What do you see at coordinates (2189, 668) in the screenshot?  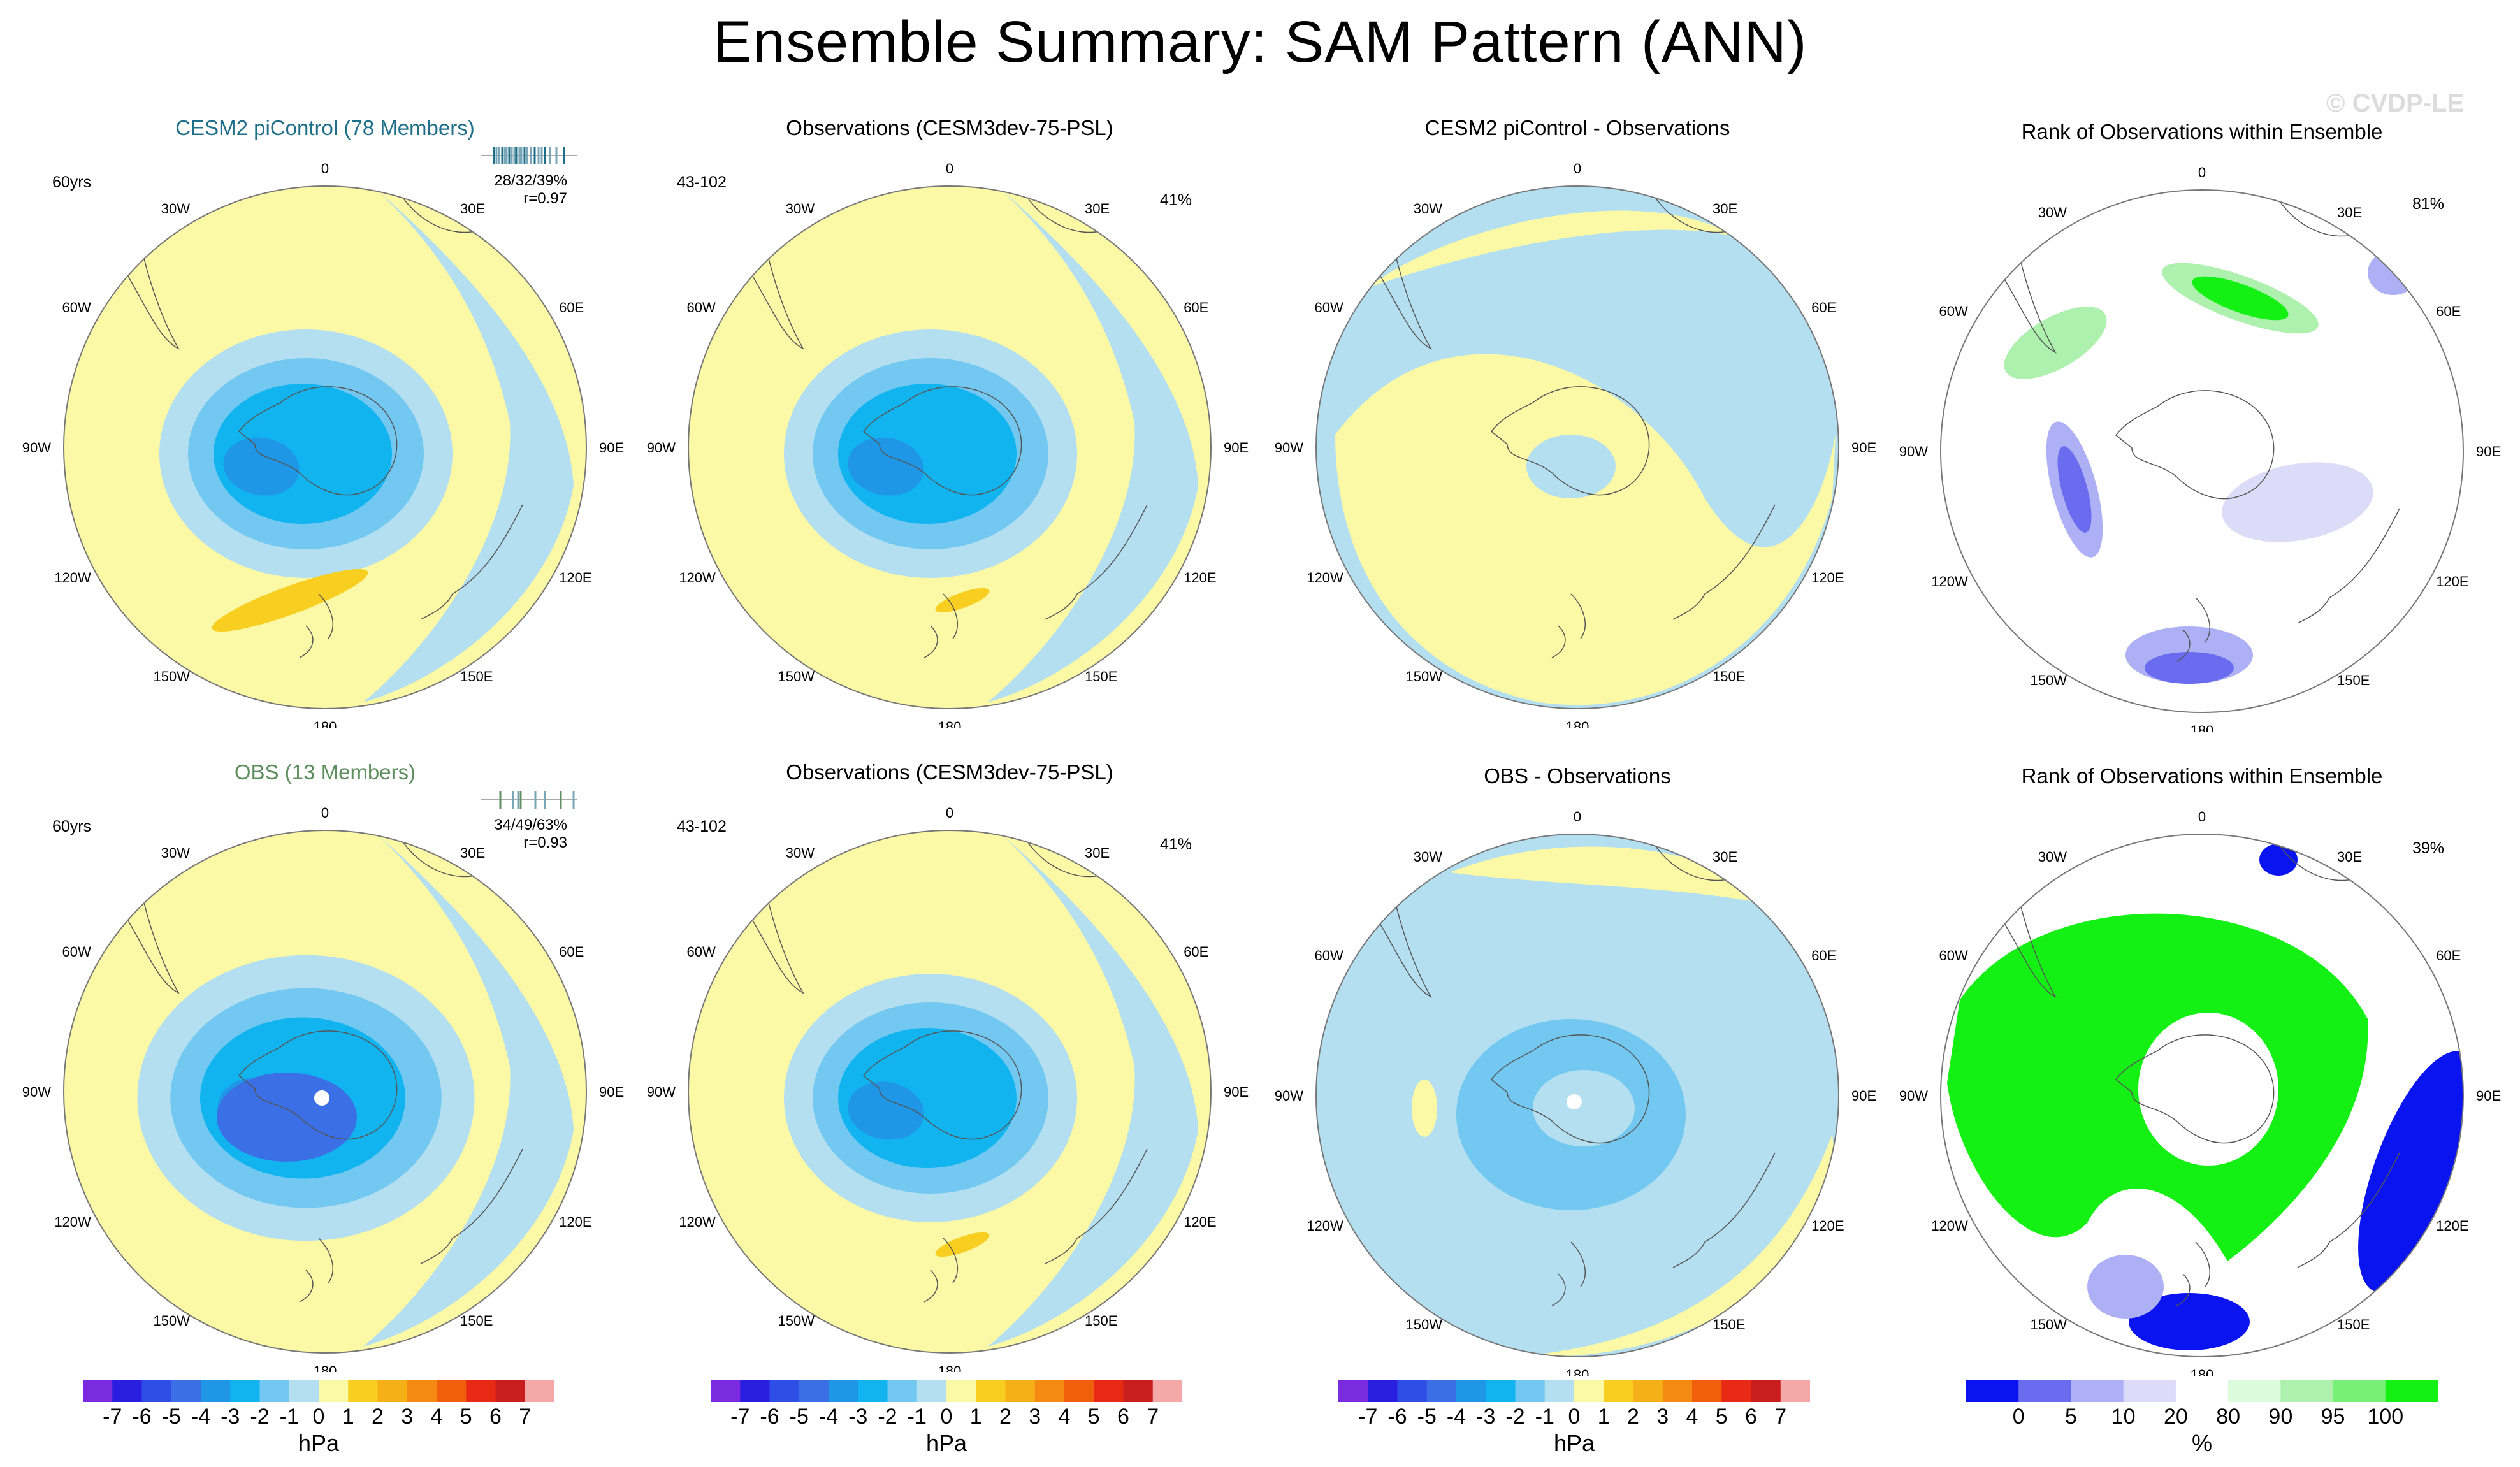 I see `rank-5-region` at bounding box center [2189, 668].